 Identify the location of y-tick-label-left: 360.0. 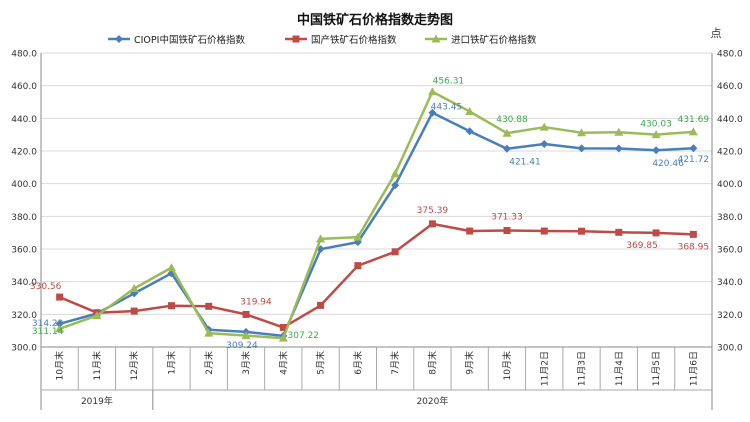
(24, 251).